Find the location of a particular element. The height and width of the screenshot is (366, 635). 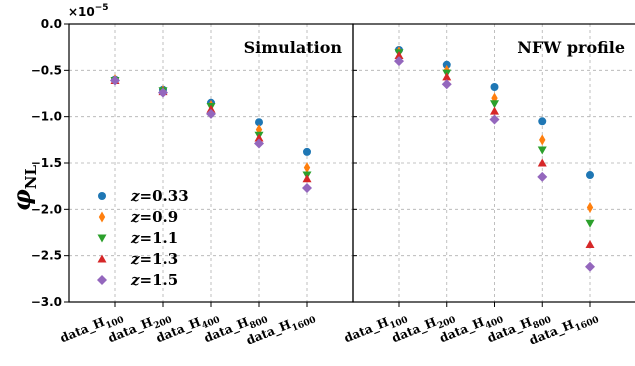

y-axis-label: φNL is located at coordinates (23, 188).